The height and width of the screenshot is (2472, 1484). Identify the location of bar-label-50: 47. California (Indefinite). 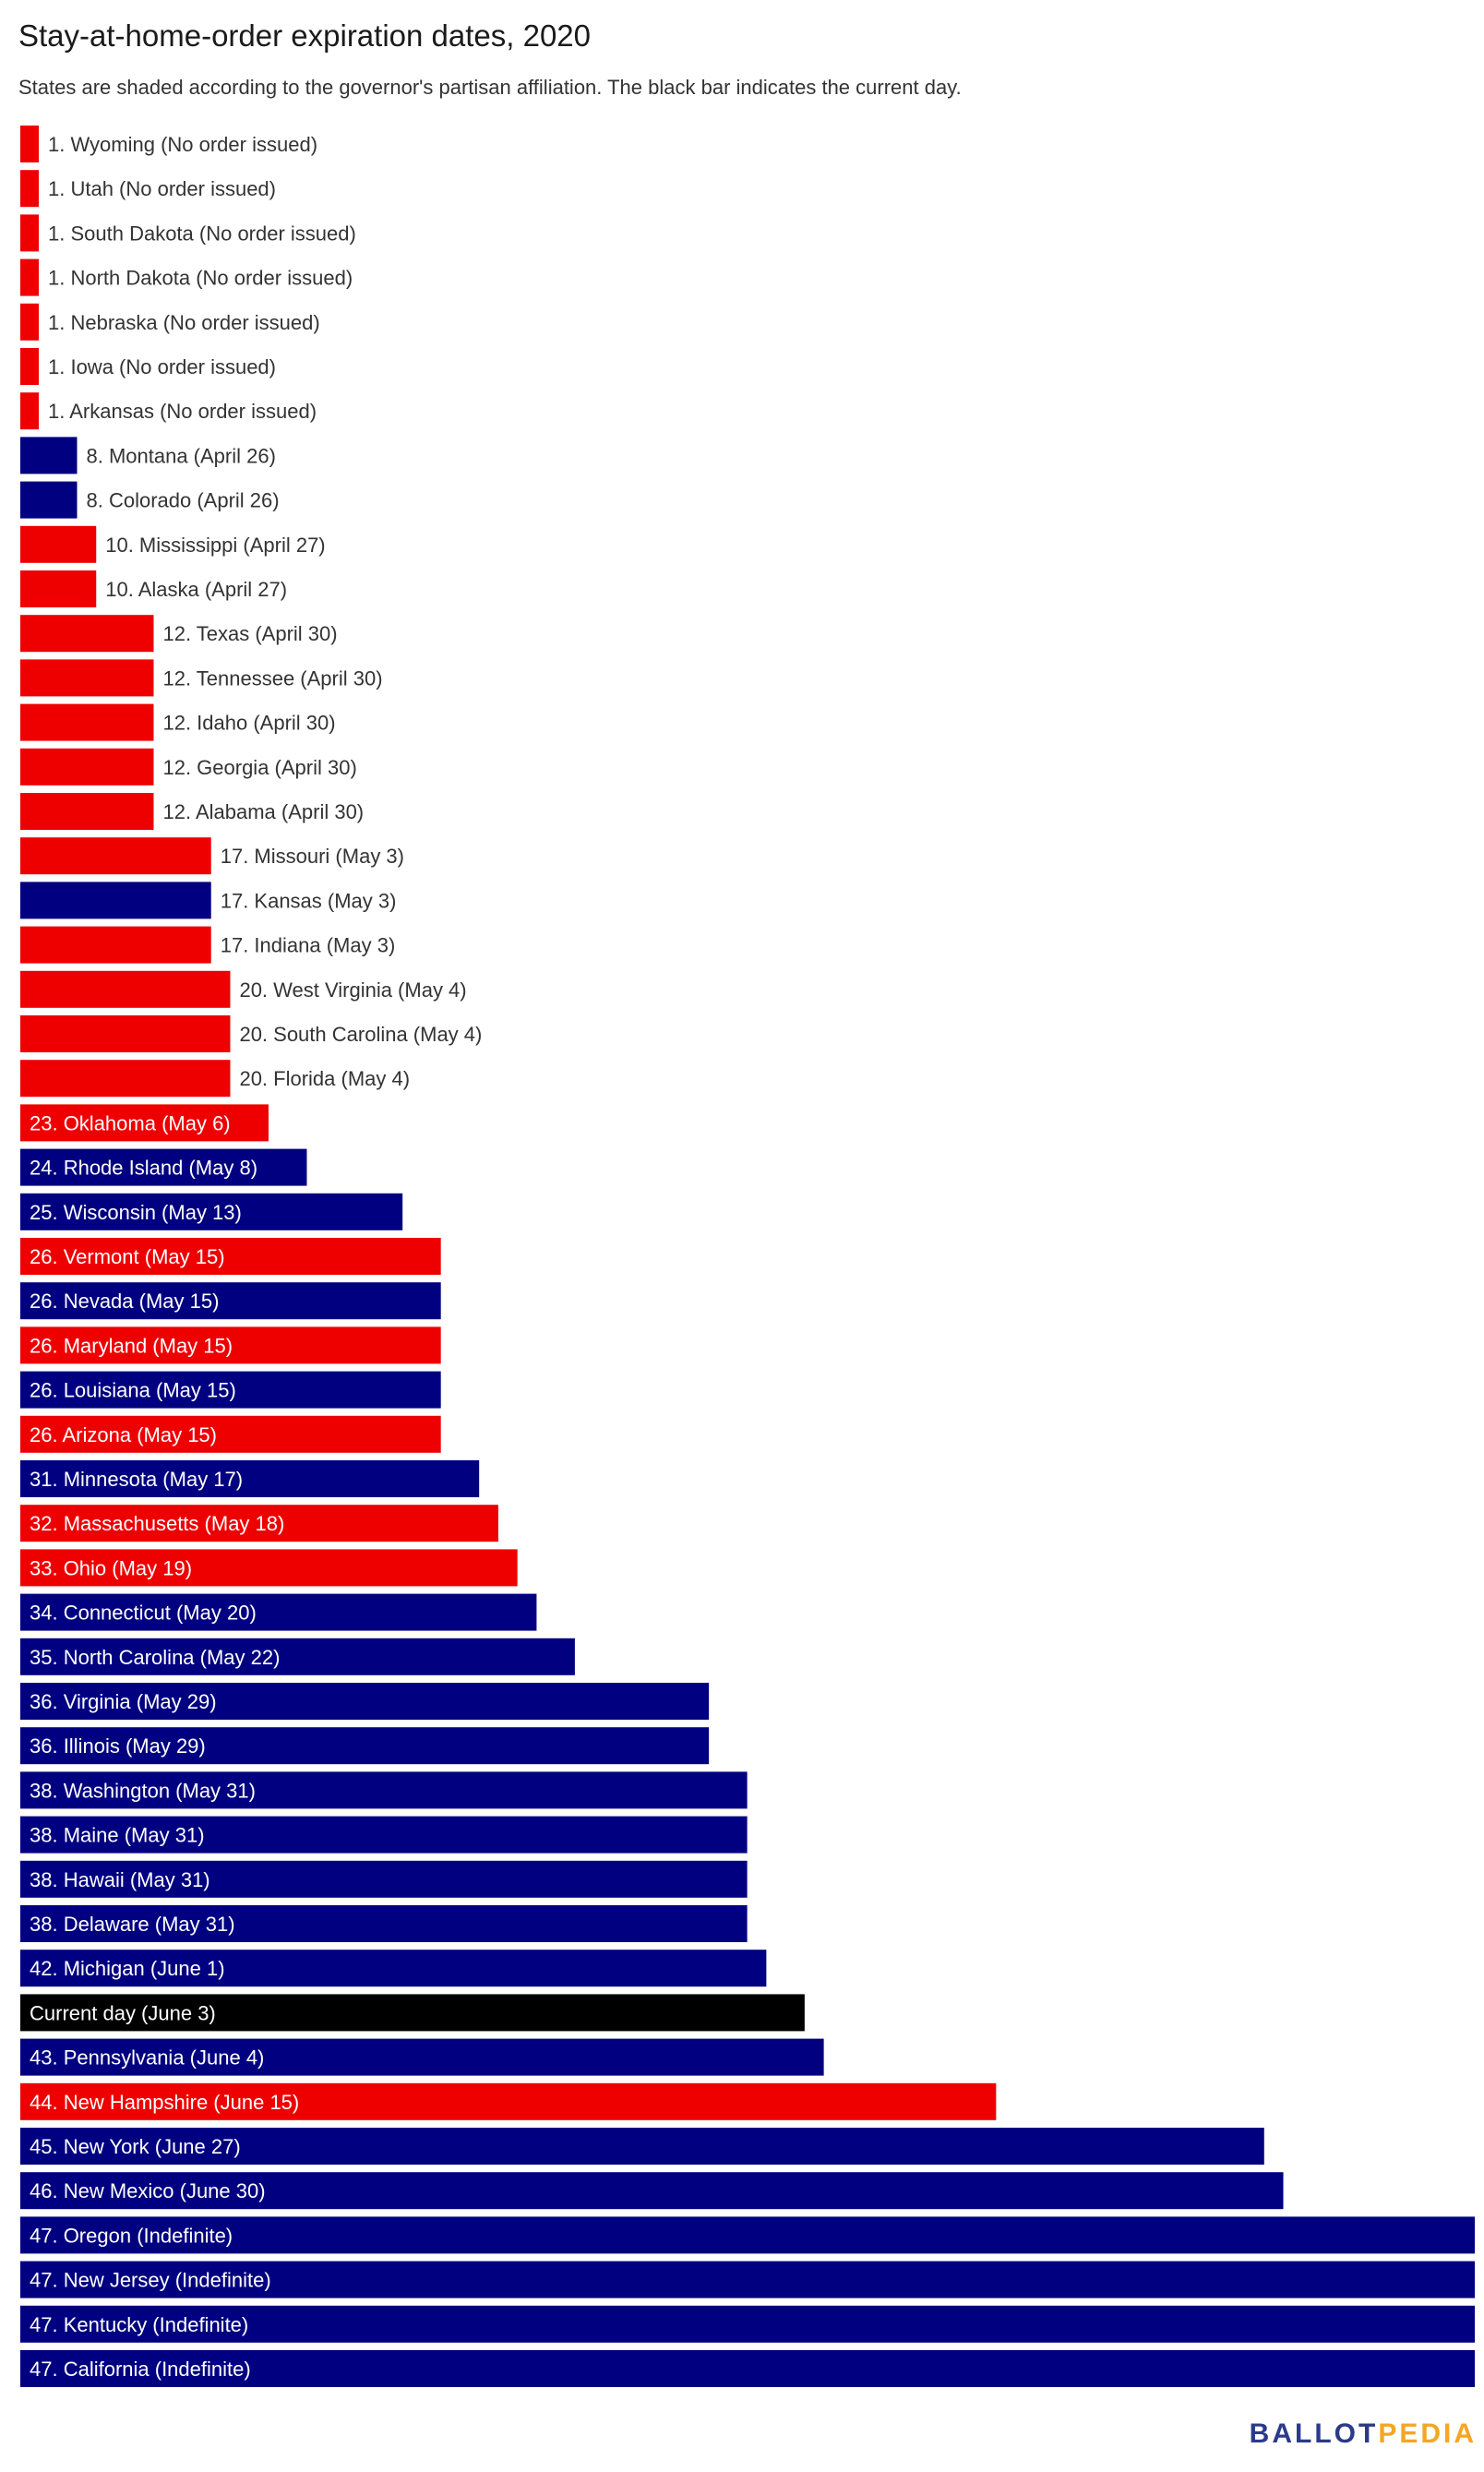
(140, 2369).